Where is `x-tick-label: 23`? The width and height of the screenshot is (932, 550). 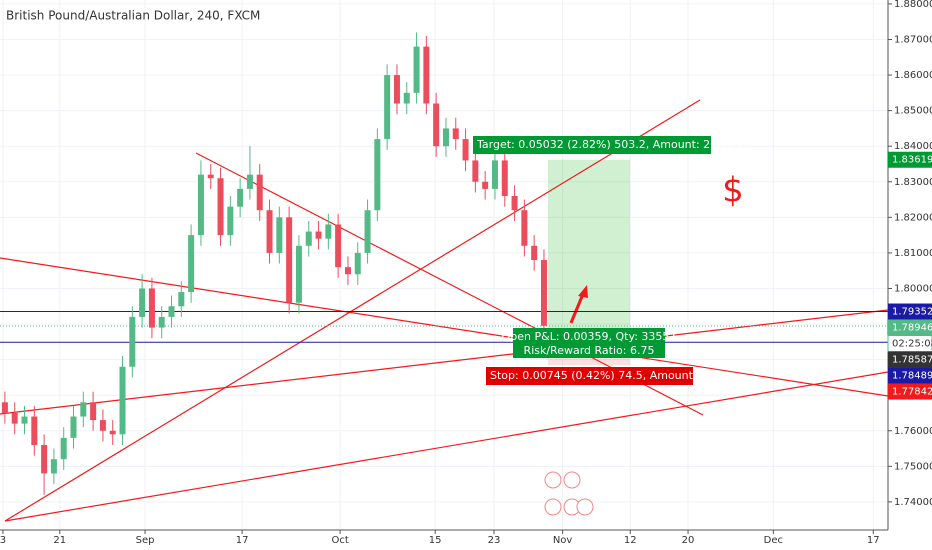 x-tick-label: 23 is located at coordinates (494, 540).